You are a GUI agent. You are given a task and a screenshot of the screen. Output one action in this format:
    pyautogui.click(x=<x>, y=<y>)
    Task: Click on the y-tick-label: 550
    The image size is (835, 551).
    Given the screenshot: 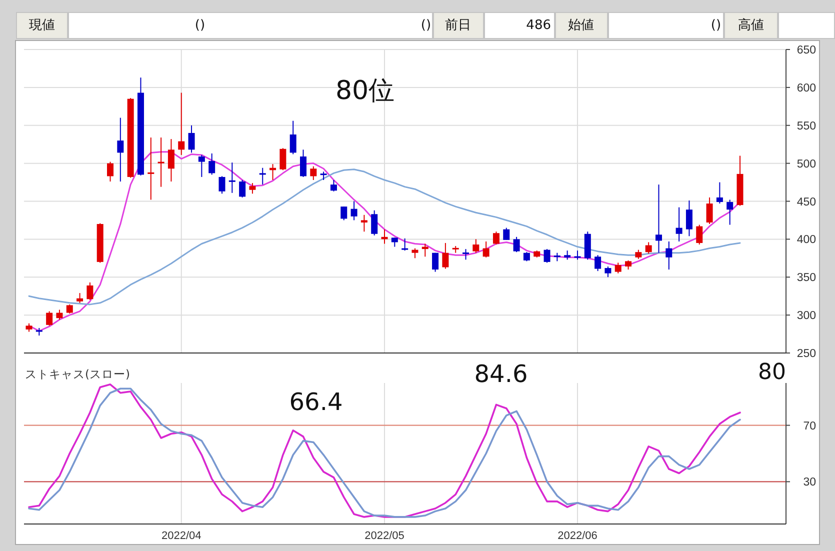 What is the action you would take?
    pyautogui.click(x=806, y=126)
    